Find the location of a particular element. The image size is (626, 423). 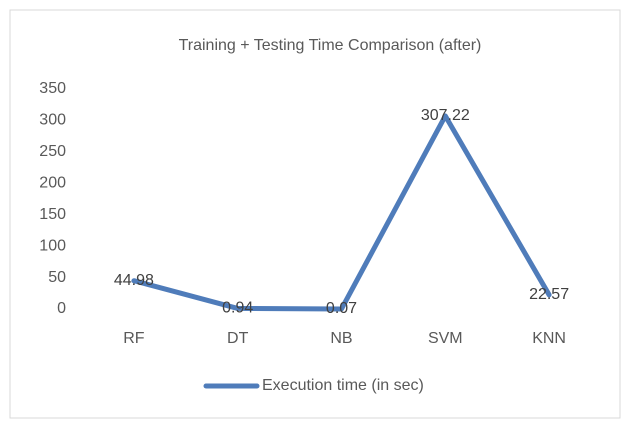

data-label: 0.07 is located at coordinates (341, 308).